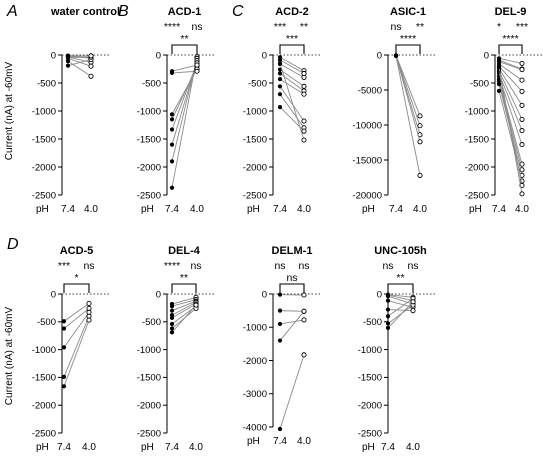 Image resolution: width=543 pixels, height=456 pixels. Describe the element at coordinates (195, 266) in the screenshot. I see `significance-label-4-0: ns` at that location.